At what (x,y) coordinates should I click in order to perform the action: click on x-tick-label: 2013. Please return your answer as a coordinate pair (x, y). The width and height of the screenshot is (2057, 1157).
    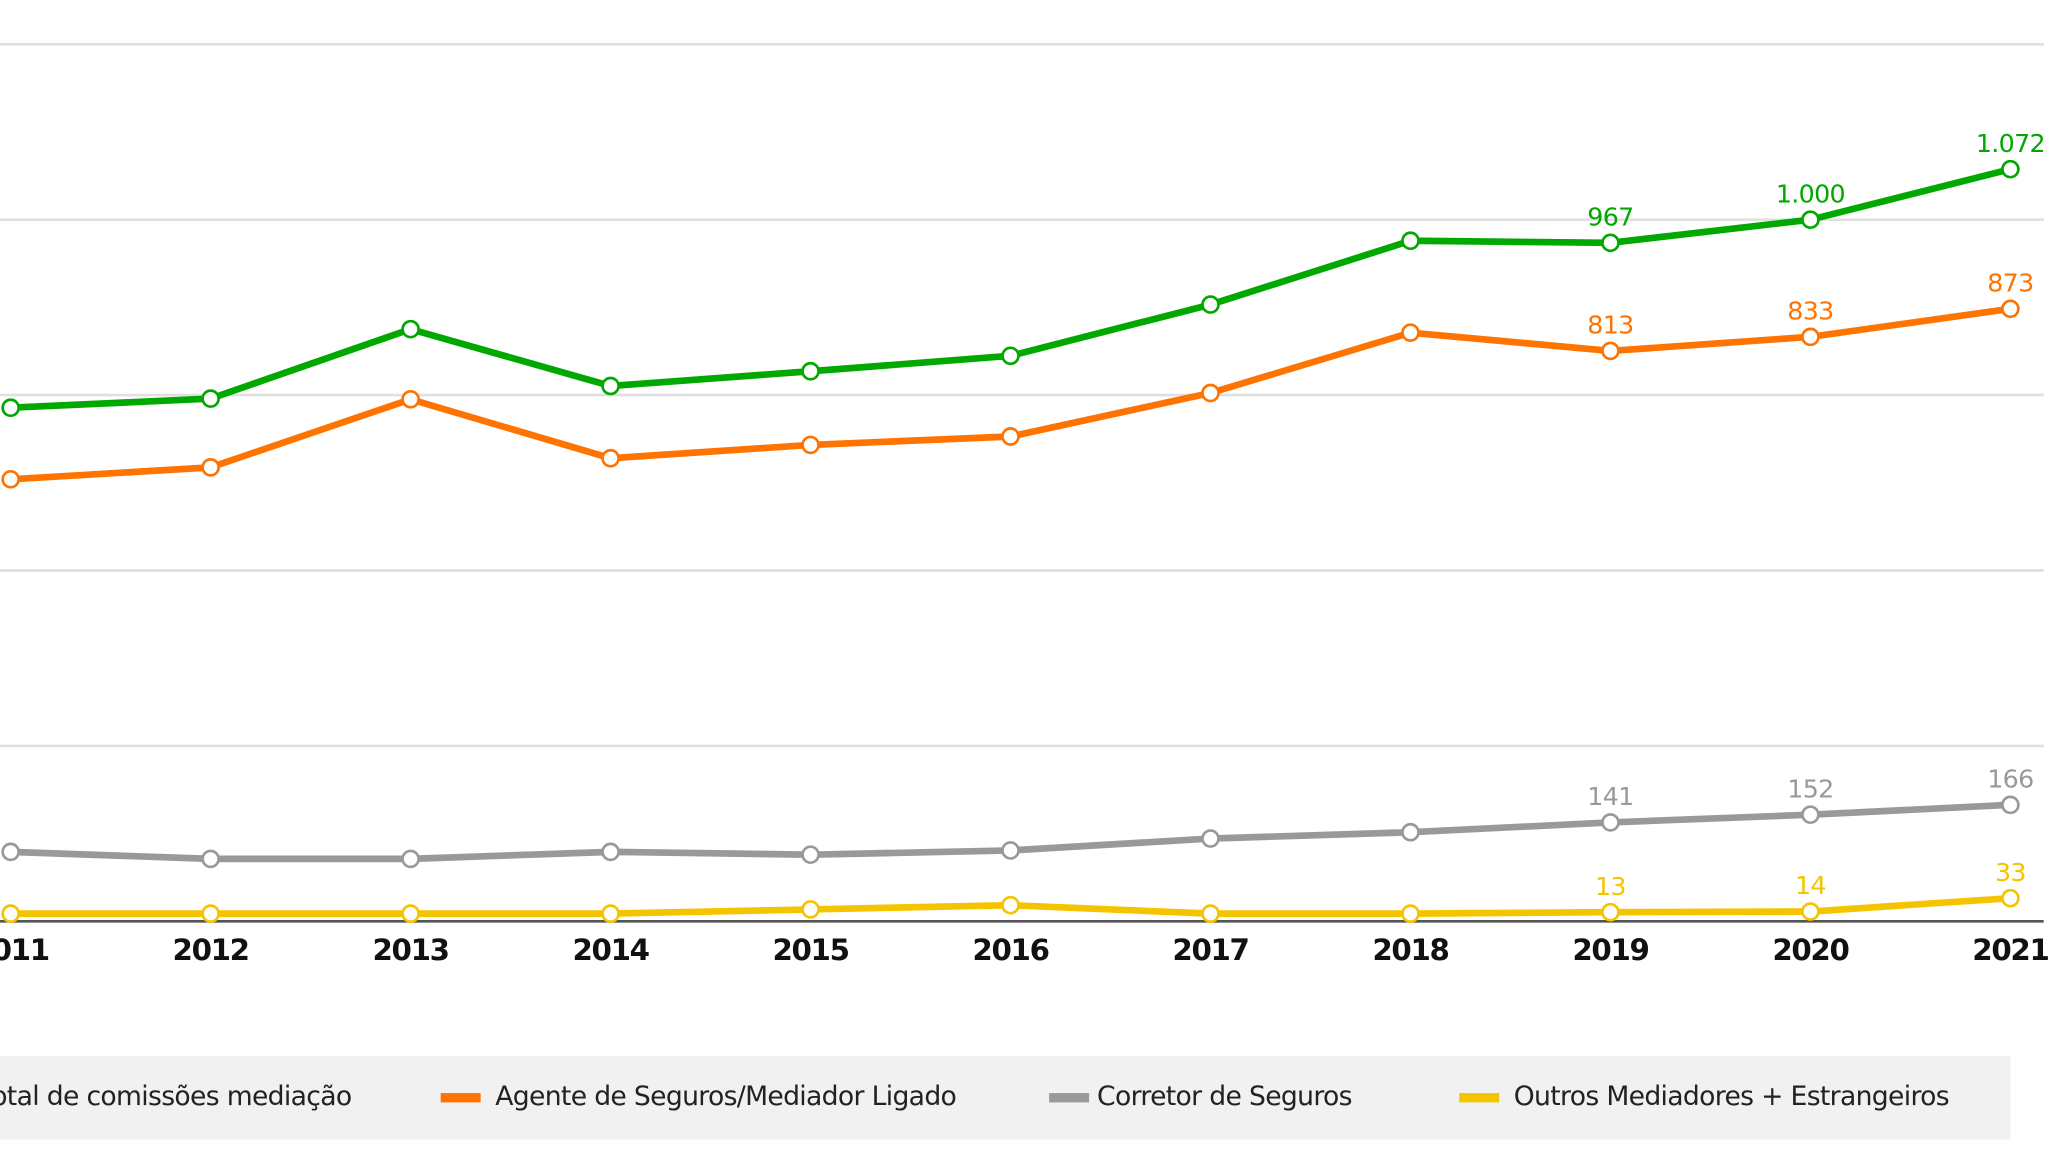
    Looking at the image, I should click on (411, 950).